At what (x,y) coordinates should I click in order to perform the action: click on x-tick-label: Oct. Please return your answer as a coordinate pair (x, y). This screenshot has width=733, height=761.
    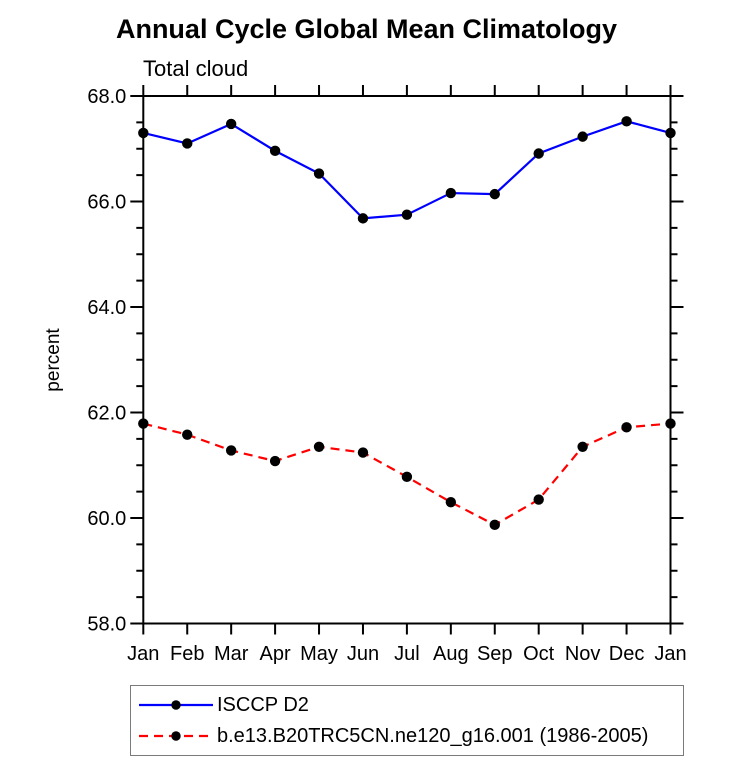
    Looking at the image, I should click on (539, 654).